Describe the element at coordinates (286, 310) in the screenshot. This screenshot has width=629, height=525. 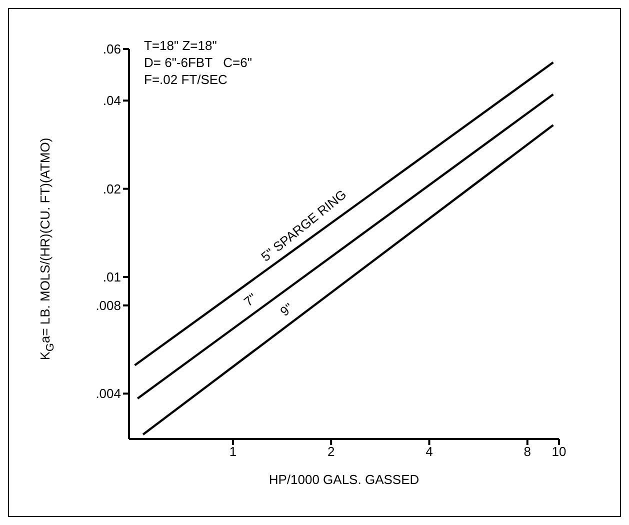
I see `annotation: 9"` at that location.